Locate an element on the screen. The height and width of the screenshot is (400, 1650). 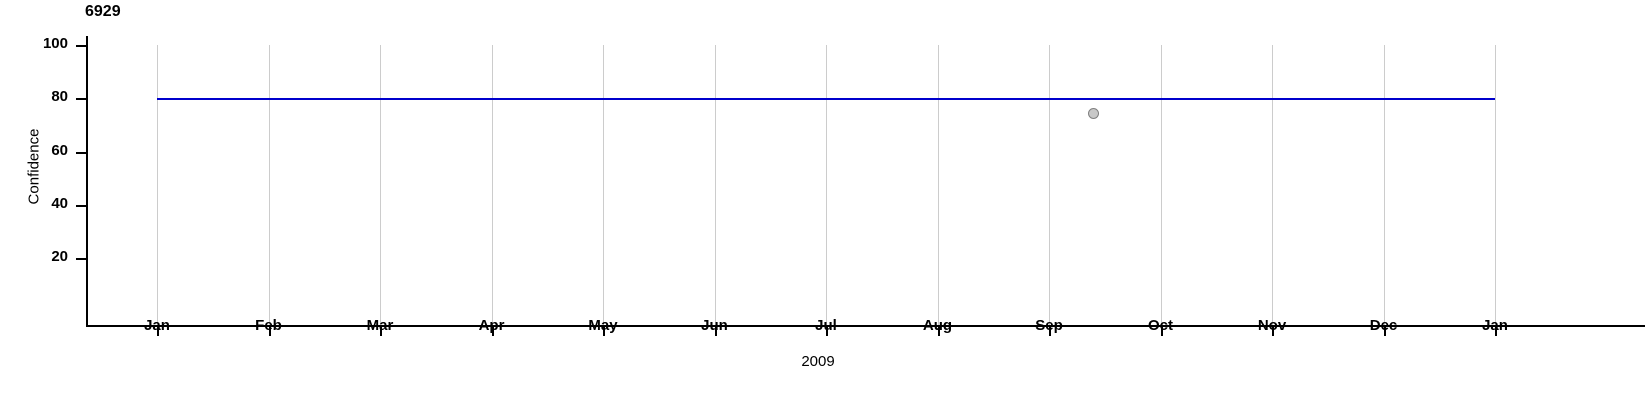
series-line-confidence-threshold is located at coordinates (826, 99).